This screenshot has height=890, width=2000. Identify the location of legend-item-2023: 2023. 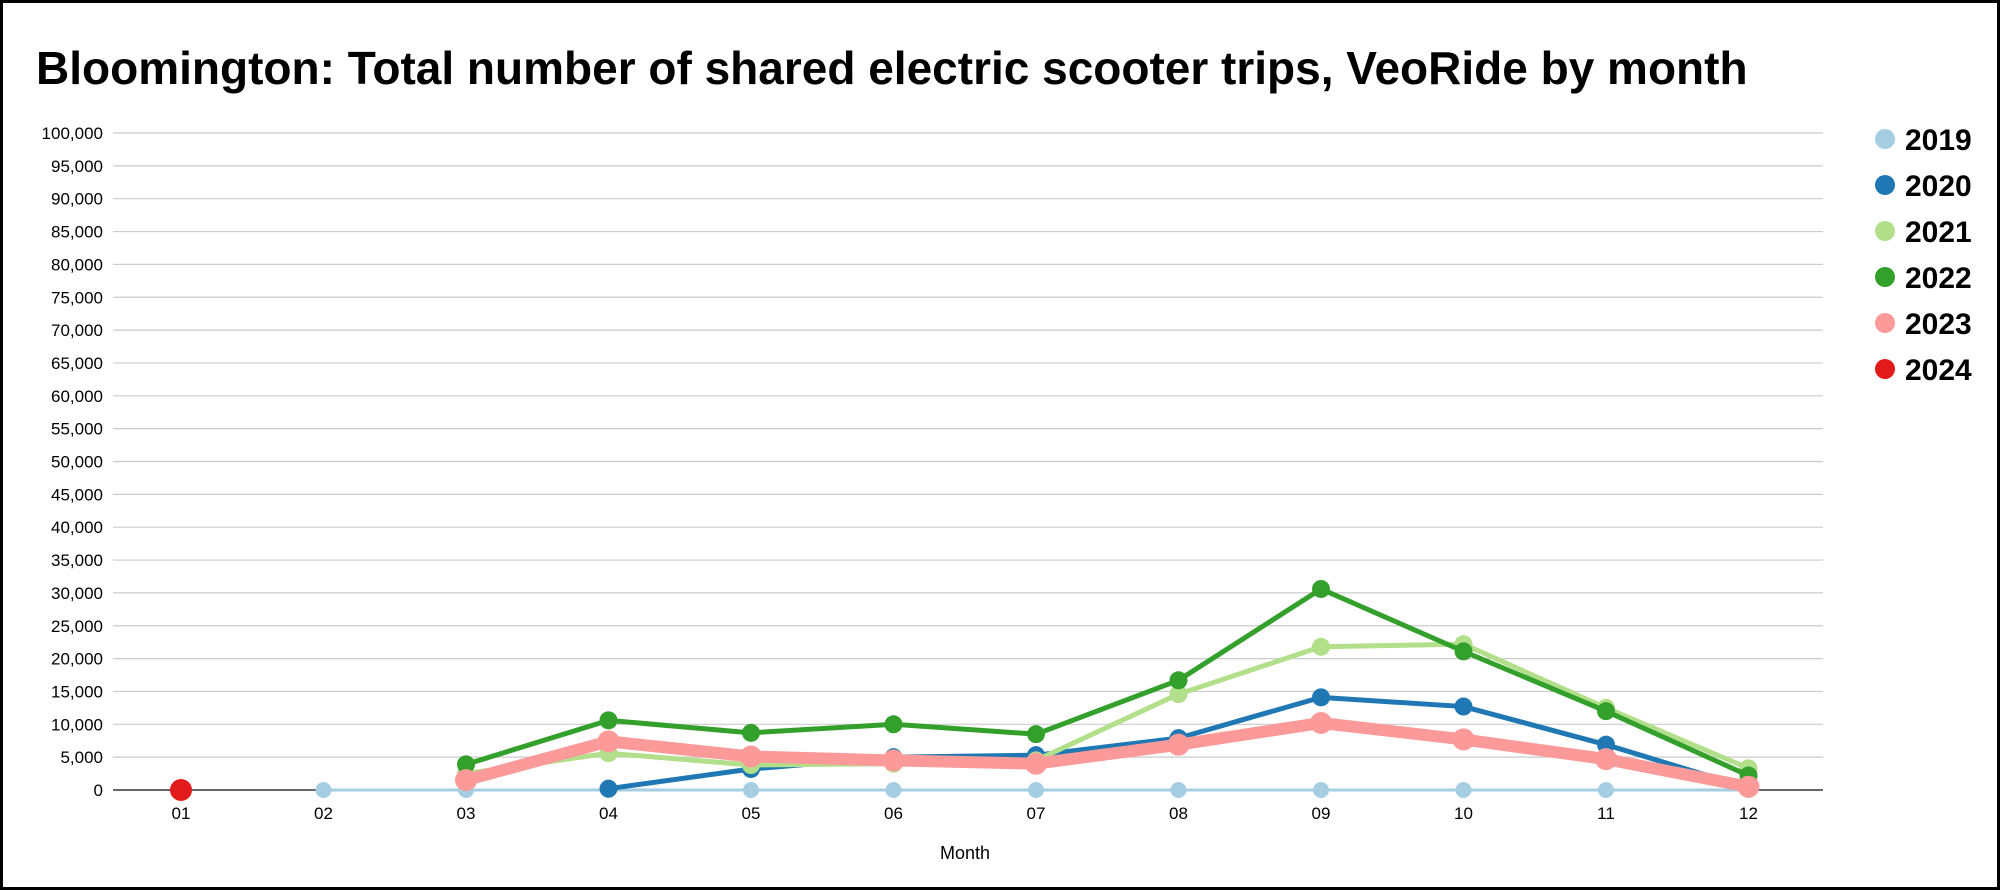
(1923, 324).